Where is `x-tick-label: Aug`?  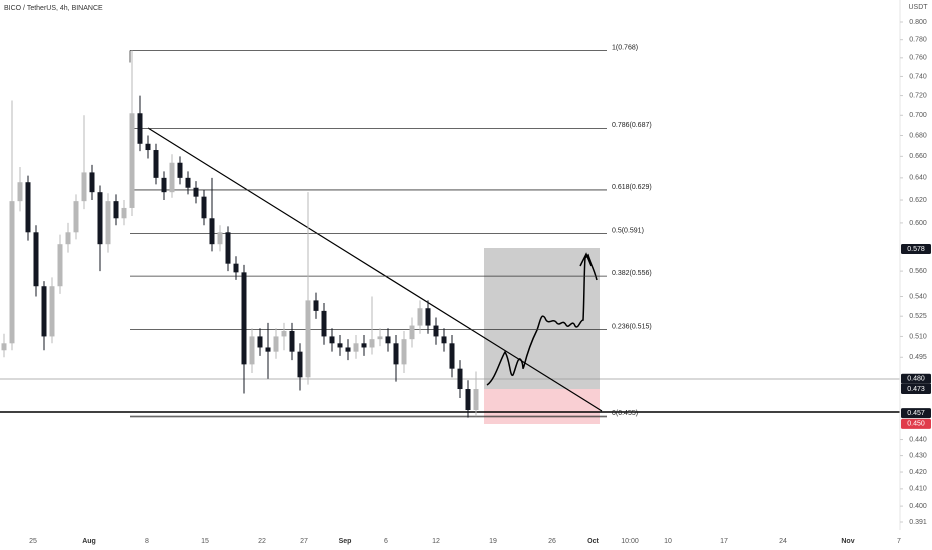
x-tick-label: Aug is located at coordinates (89, 541).